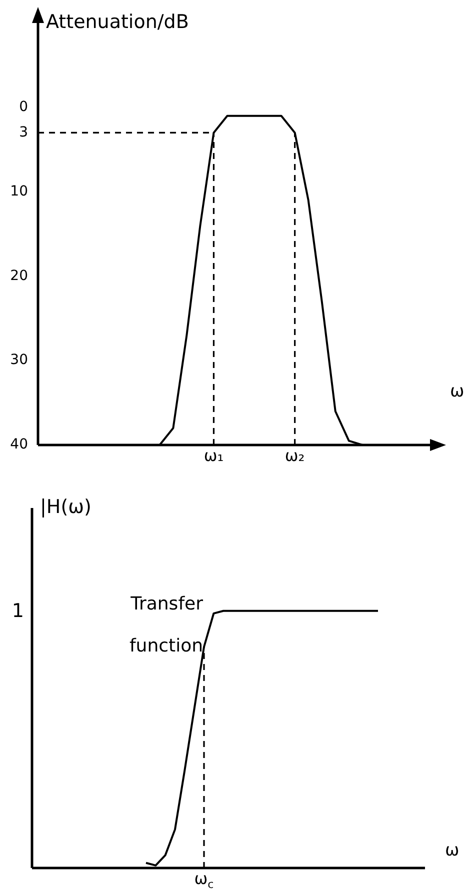 The image size is (469, 892). What do you see at coordinates (117, 21) in the screenshot?
I see `y-axis-title: Attenuation/dB` at bounding box center [117, 21].